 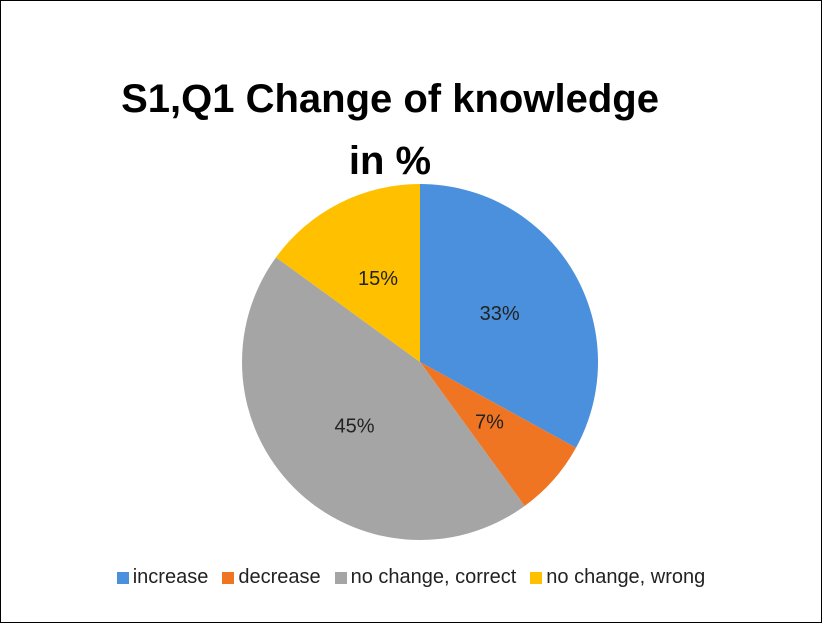 I want to click on data-label: 15%, so click(x=378, y=279).